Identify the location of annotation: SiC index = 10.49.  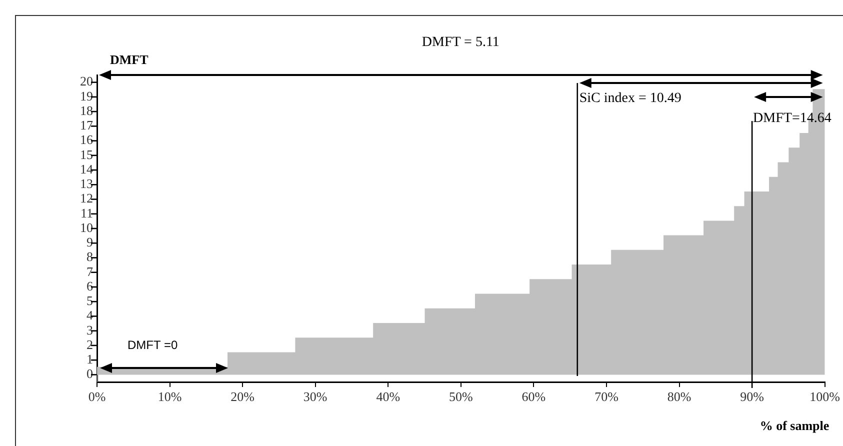
(630, 99).